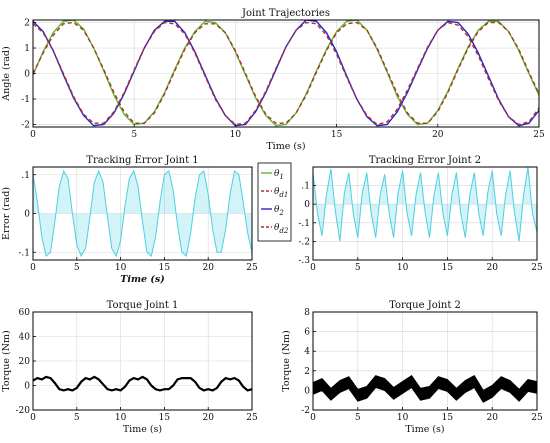 The height and width of the screenshot is (443, 550). I want to click on y-axis-label: Angle (rad), so click(6, 73).